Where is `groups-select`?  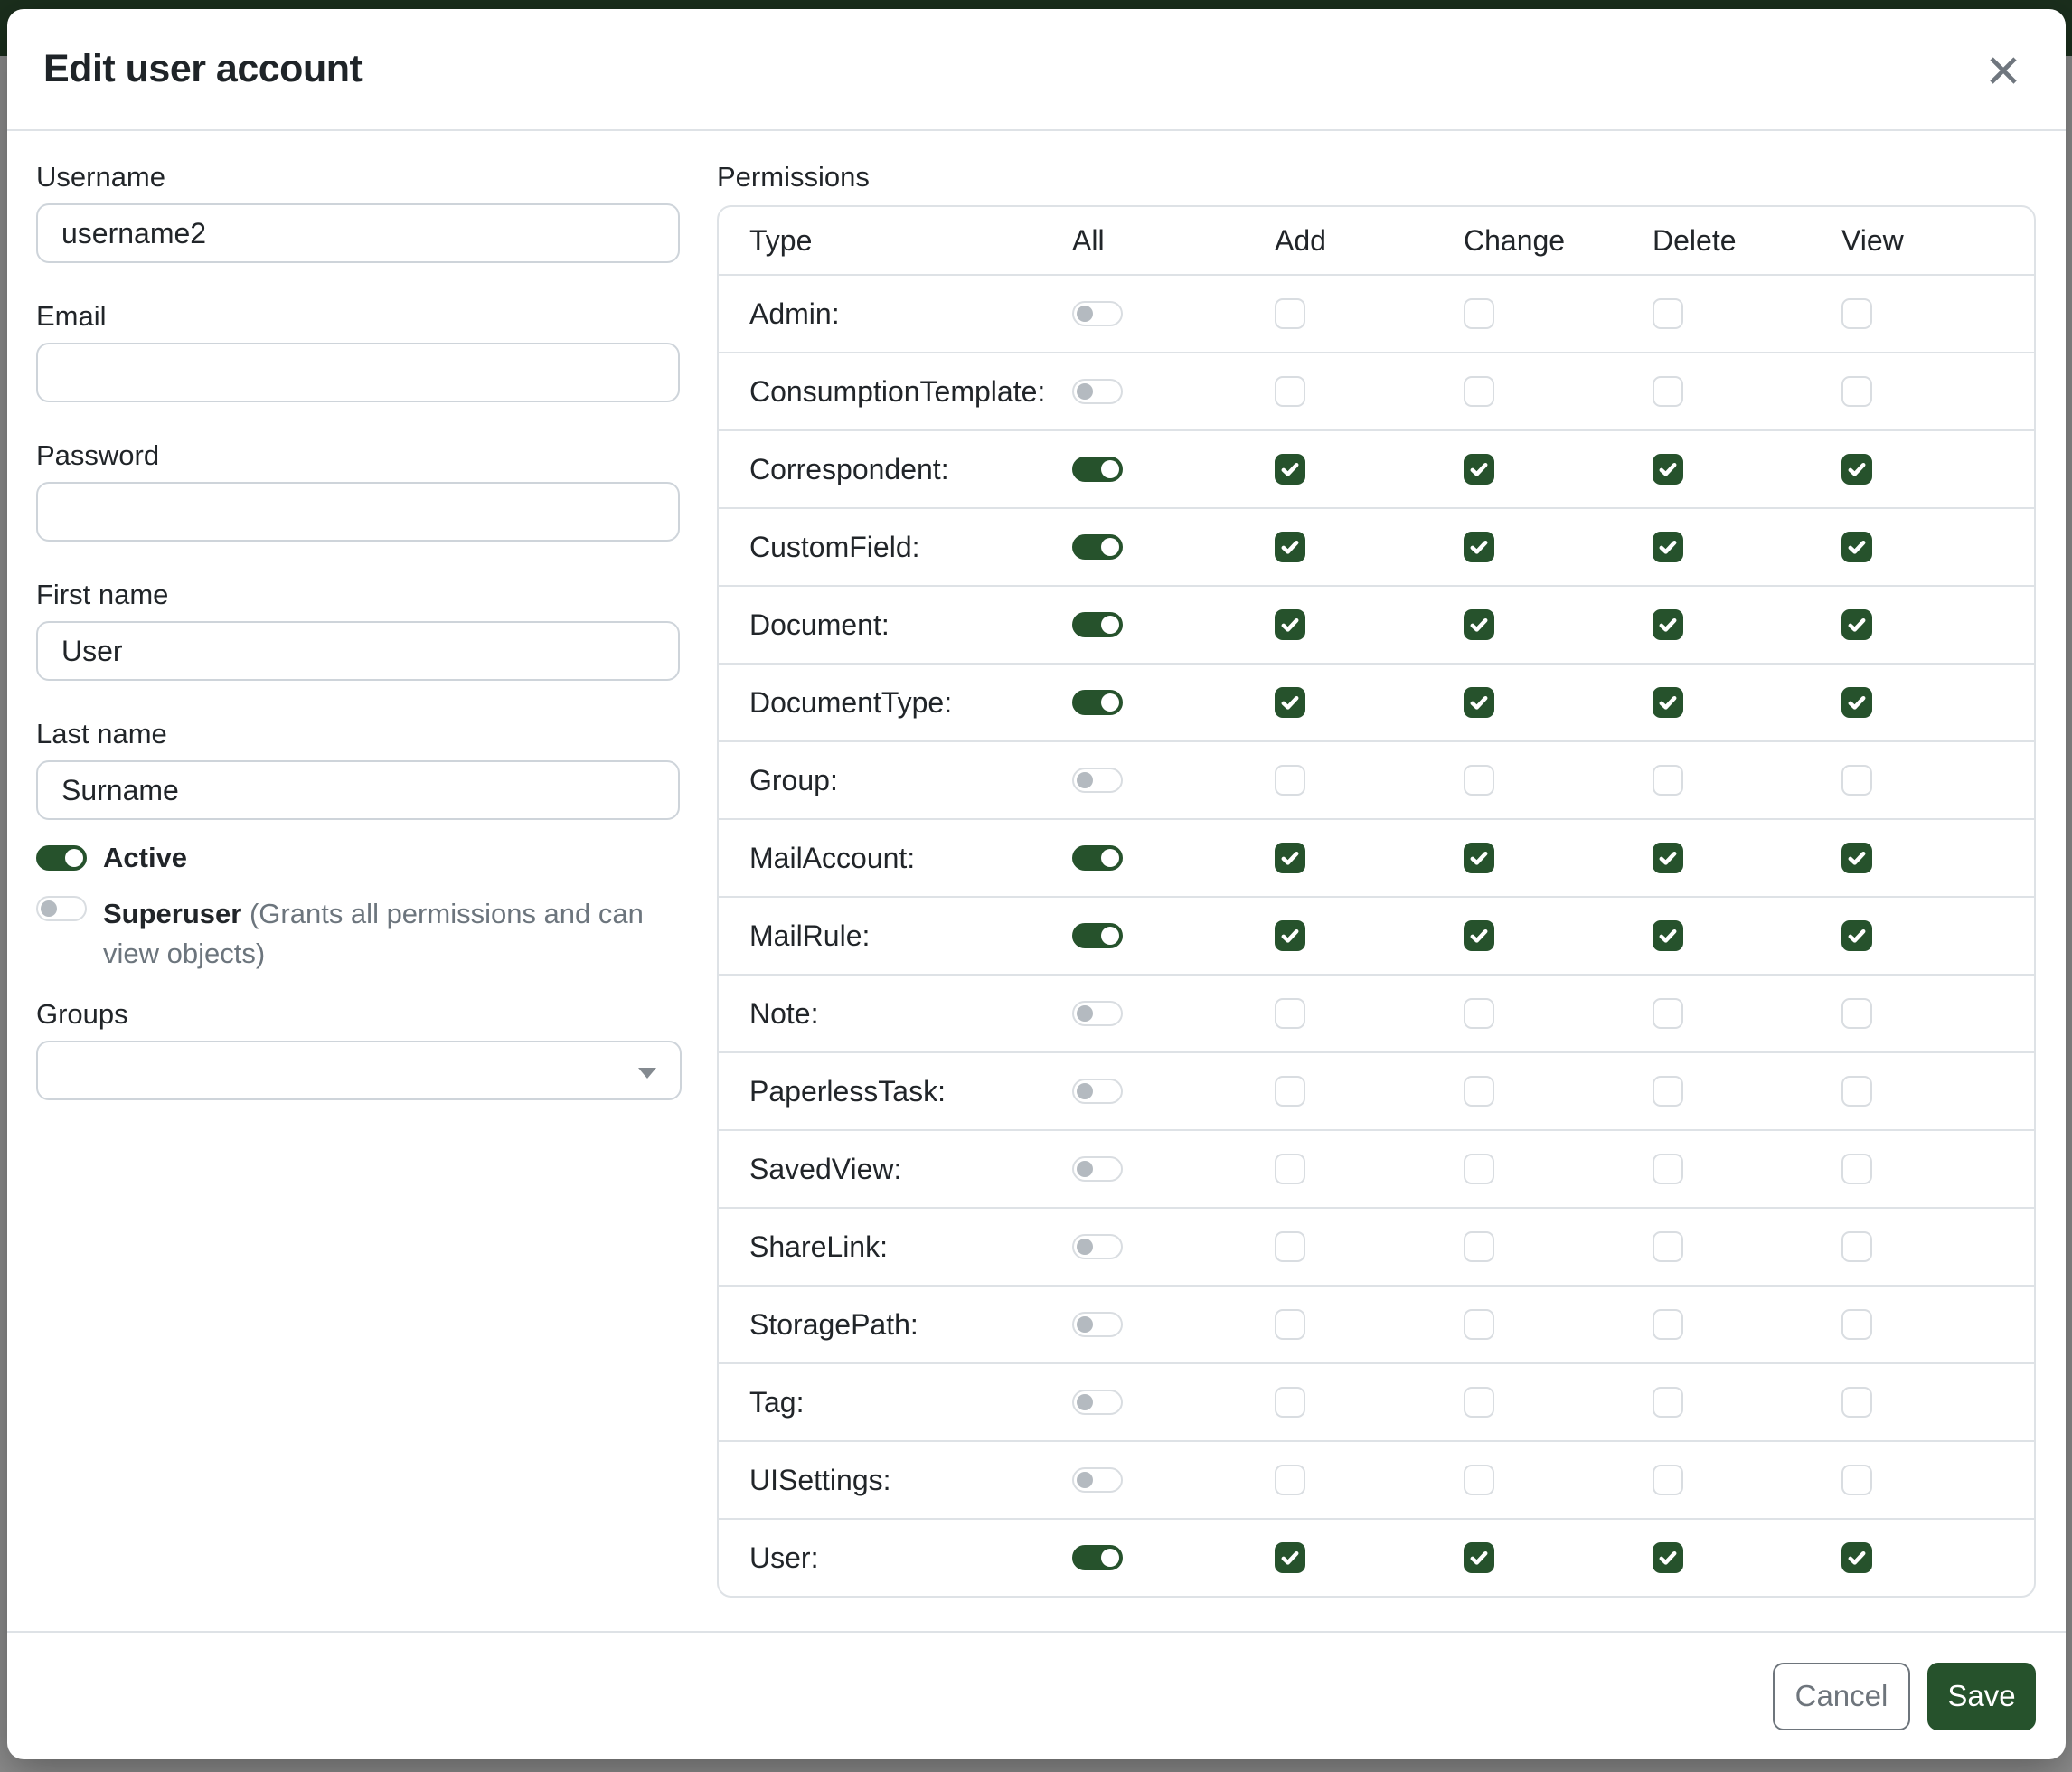 groups-select is located at coordinates (359, 1070).